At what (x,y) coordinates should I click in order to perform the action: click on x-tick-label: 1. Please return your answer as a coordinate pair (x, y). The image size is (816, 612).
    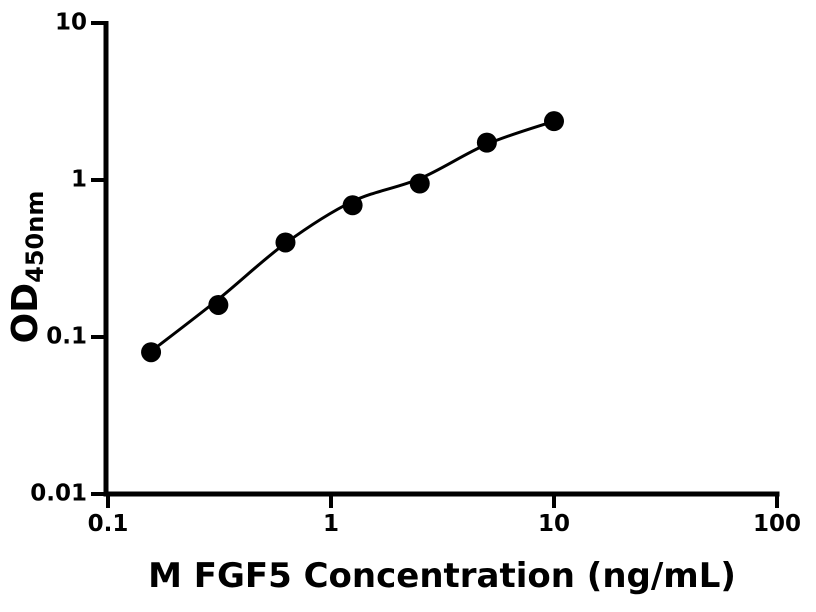
    Looking at the image, I should click on (331, 524).